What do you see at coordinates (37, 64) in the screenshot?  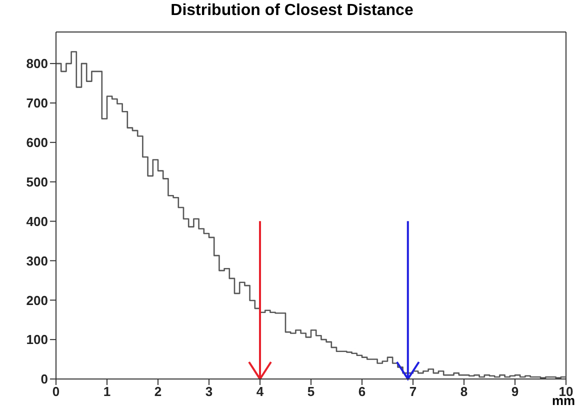 I see `y-tick-label: 800` at bounding box center [37, 64].